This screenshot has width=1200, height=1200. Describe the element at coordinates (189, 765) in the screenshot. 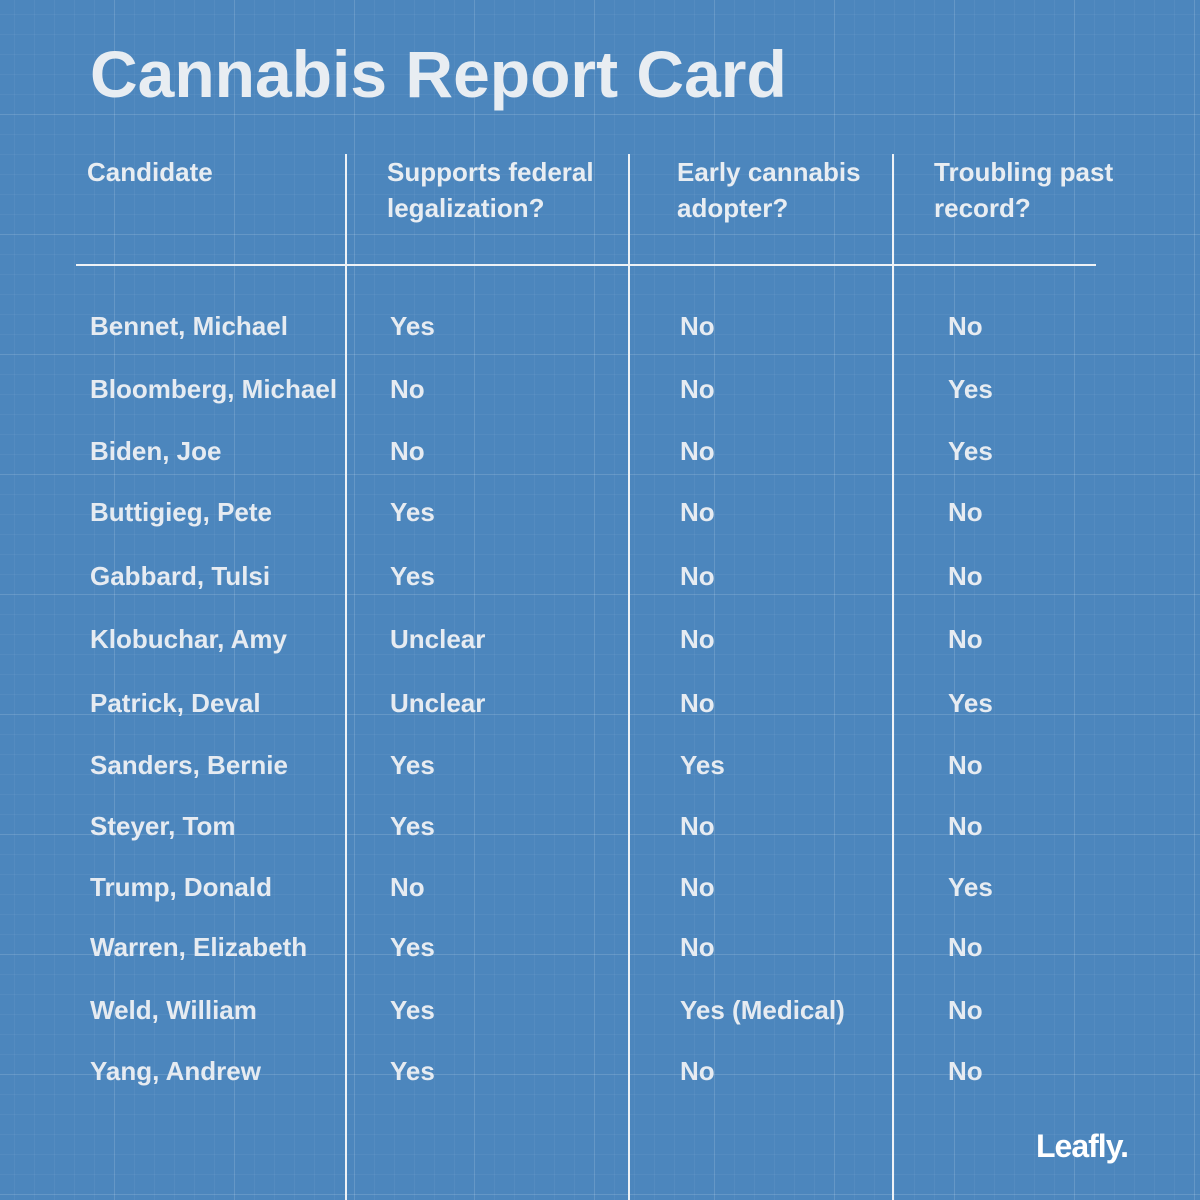

I see `candidate-name: Sanders, Bernie` at that location.